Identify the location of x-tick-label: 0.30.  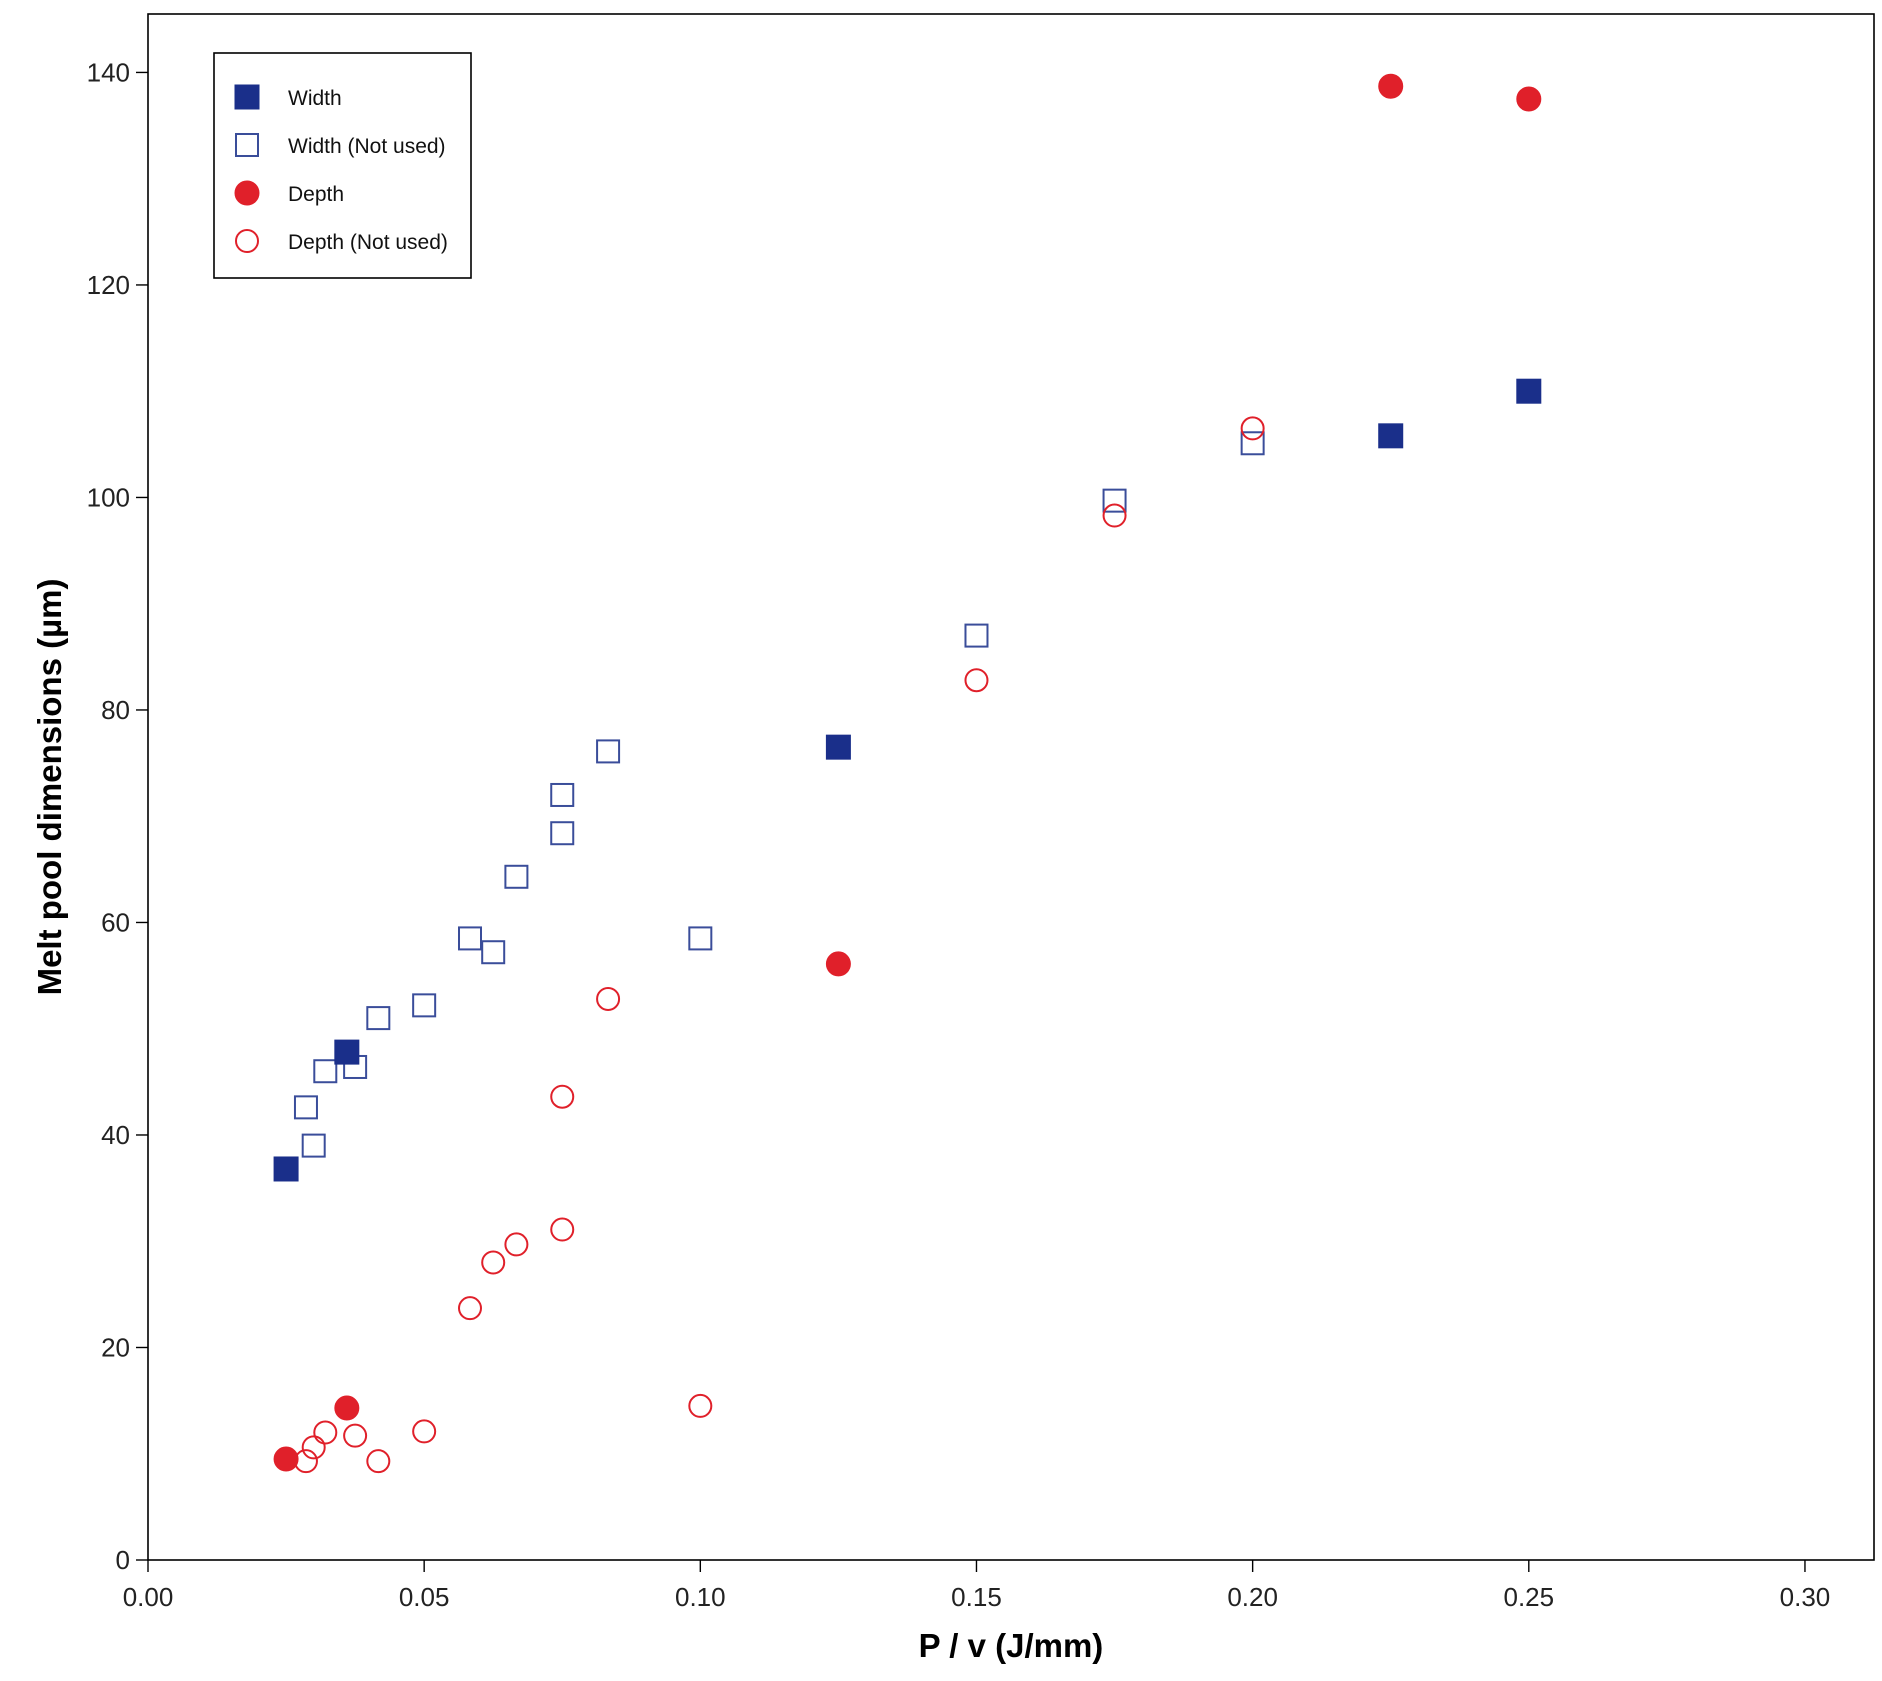
(1805, 1597).